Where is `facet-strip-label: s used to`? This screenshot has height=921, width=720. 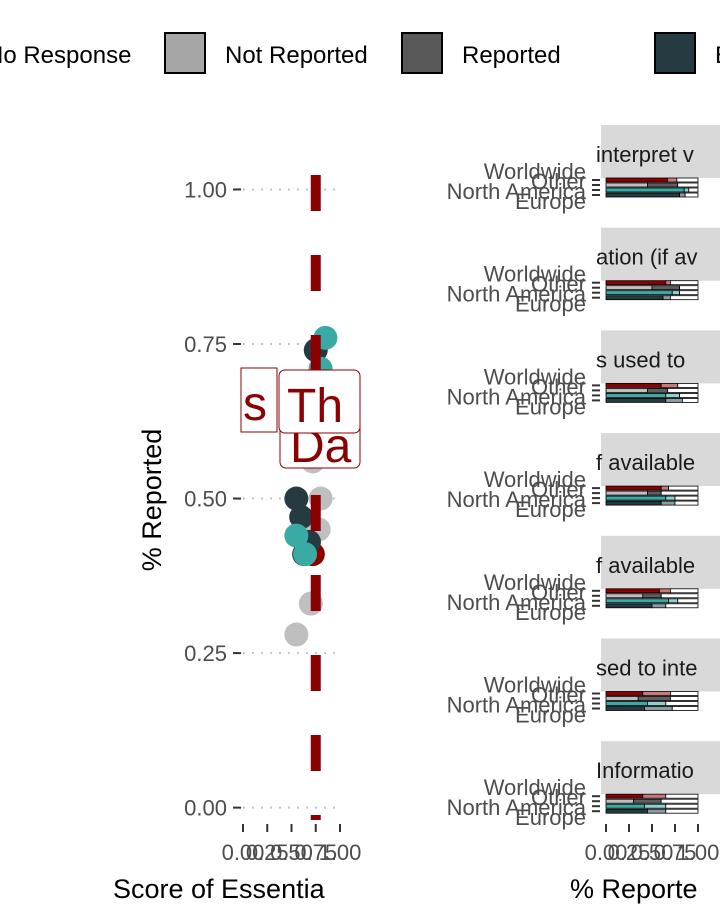
facet-strip-label: s used to is located at coordinates (640, 359).